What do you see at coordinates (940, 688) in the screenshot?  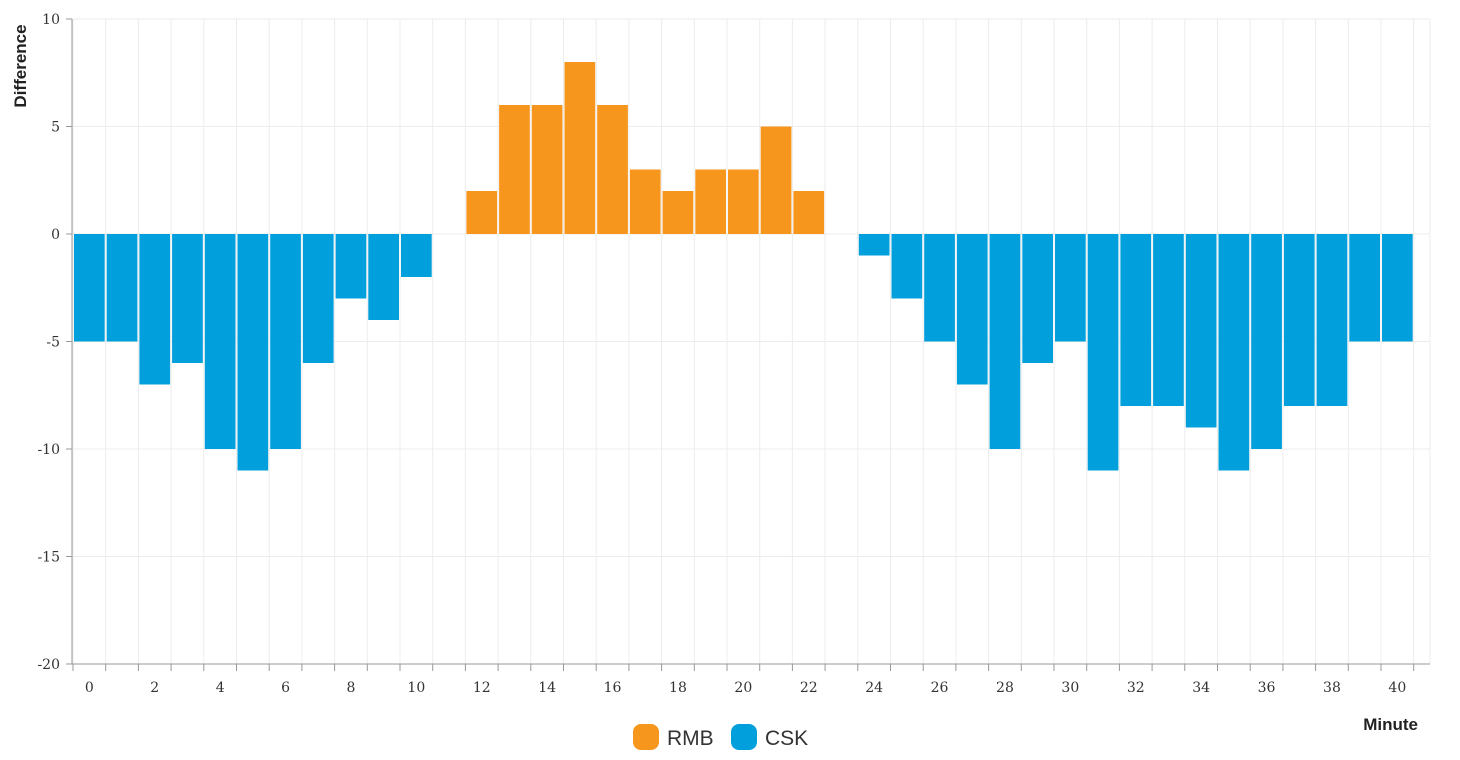 I see `x-tick-label: 26` at bounding box center [940, 688].